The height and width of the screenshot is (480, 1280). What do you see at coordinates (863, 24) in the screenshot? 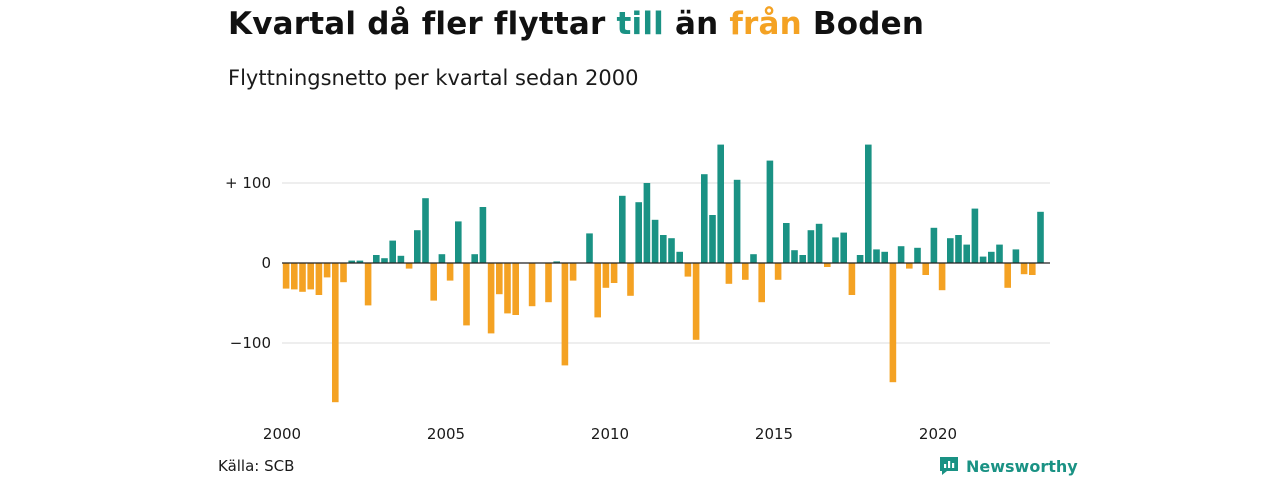
I see `title-part-3: Boden` at bounding box center [863, 24].